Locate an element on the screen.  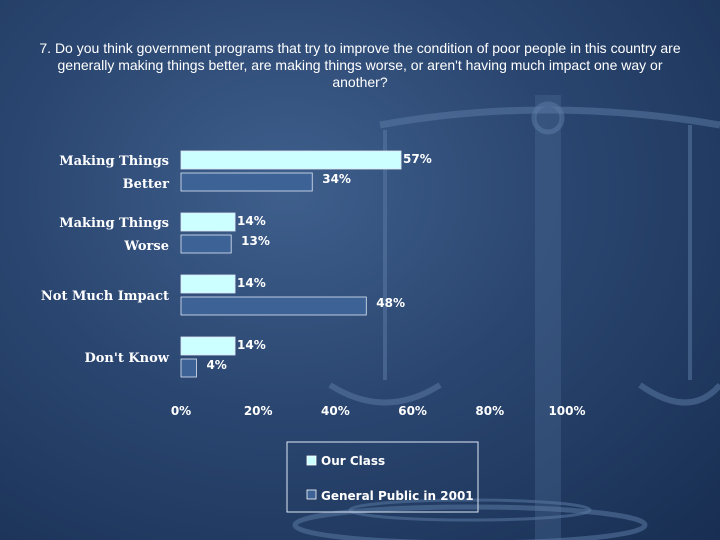
data-labels: 57% 34% 14% 13% 14% 48% 14% 4% is located at coordinates (318, 262).